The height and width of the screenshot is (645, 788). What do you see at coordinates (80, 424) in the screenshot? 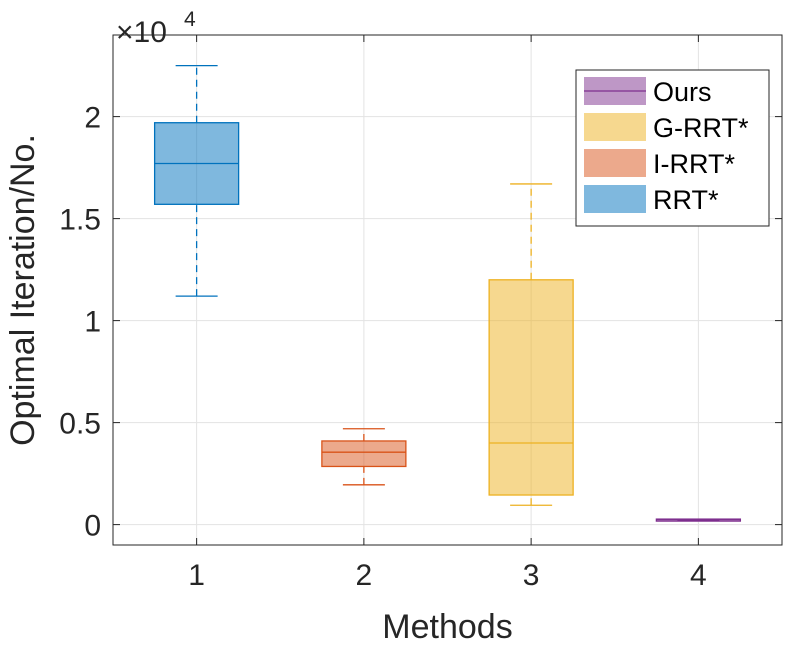
I see `y-tick-label: 0.5` at bounding box center [80, 424].